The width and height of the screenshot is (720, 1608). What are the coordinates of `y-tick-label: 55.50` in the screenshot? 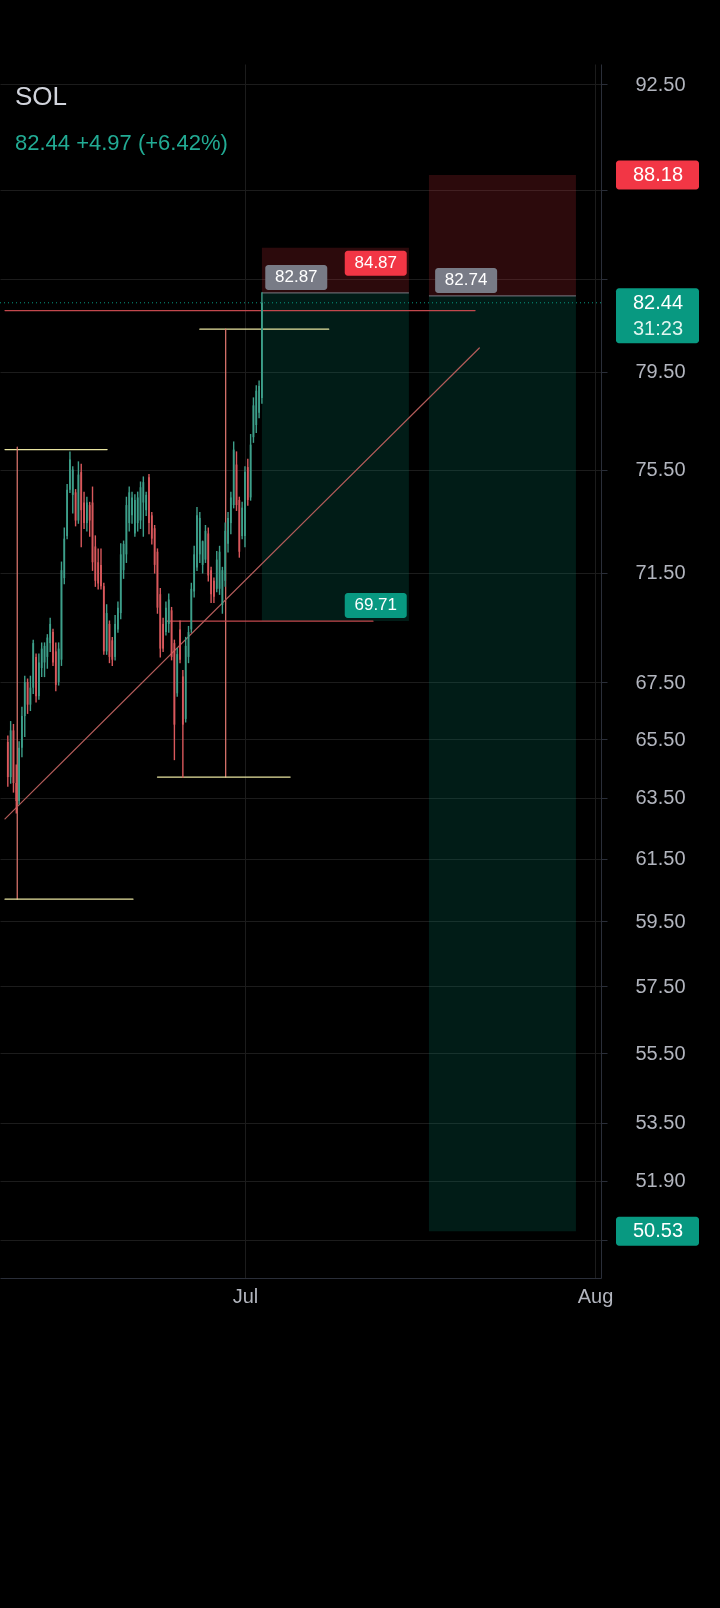 It's located at (660, 1052).